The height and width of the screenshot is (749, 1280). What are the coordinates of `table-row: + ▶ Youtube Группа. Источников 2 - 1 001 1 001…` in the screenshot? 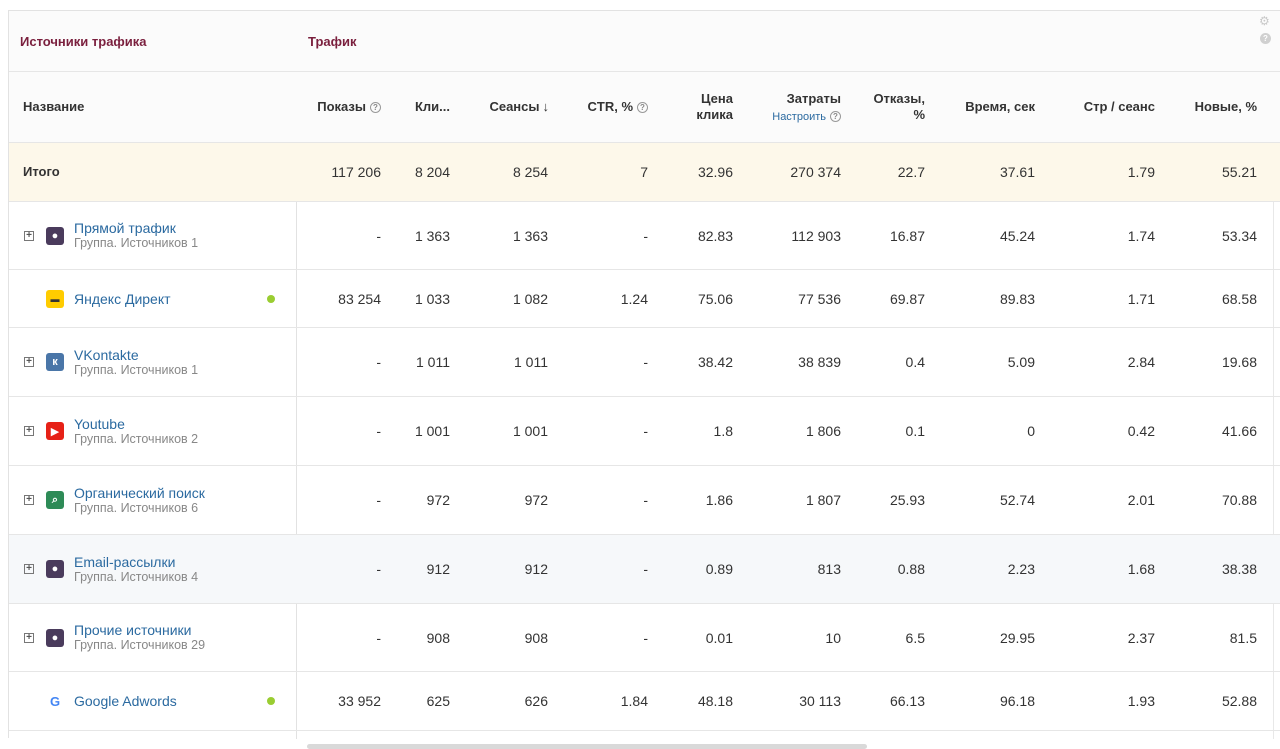 It's located at (644, 431).